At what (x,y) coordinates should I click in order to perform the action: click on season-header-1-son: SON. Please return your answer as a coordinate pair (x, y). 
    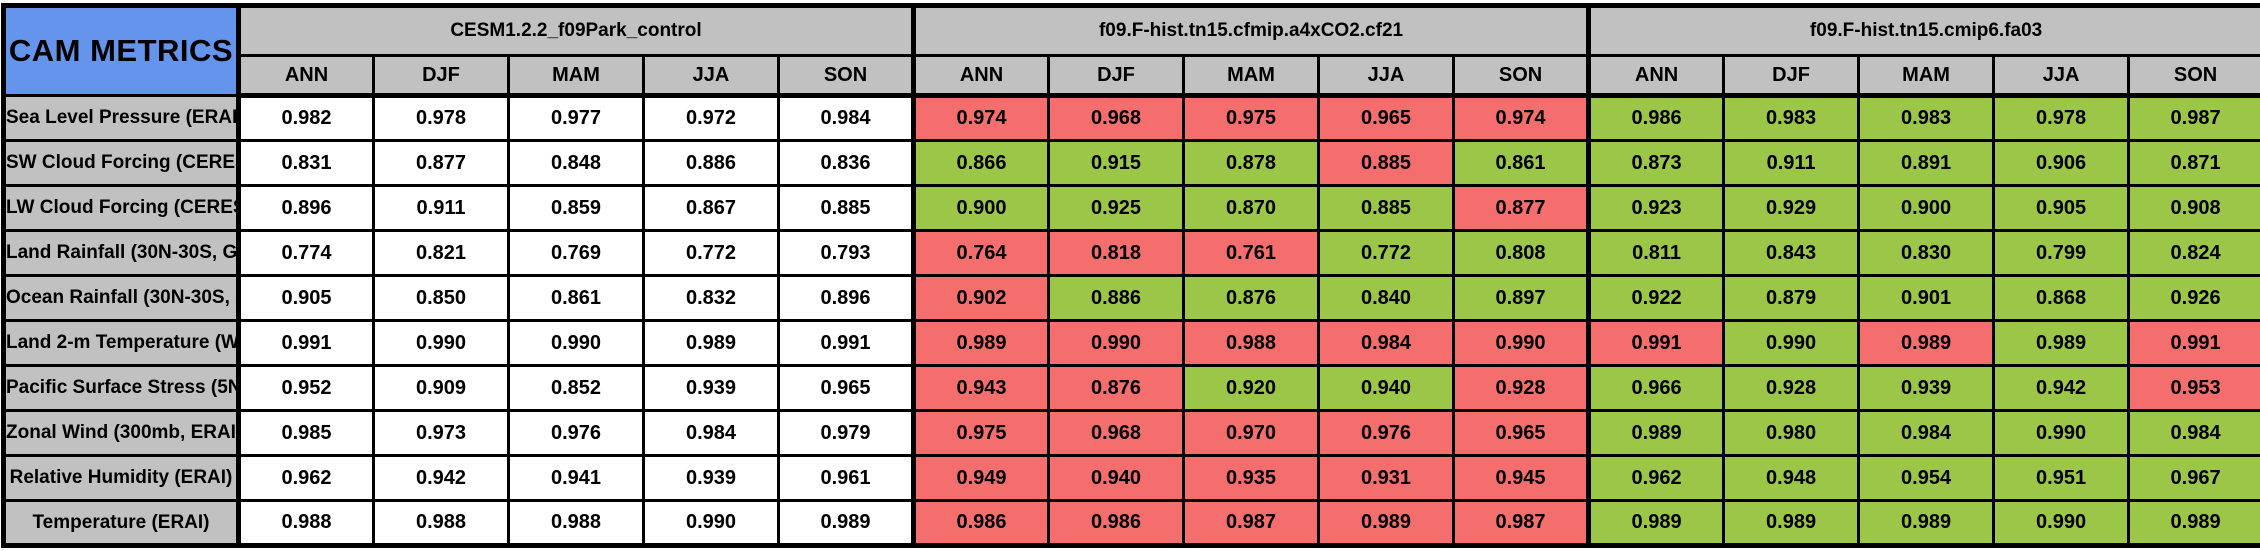
    Looking at the image, I should click on (1521, 76).